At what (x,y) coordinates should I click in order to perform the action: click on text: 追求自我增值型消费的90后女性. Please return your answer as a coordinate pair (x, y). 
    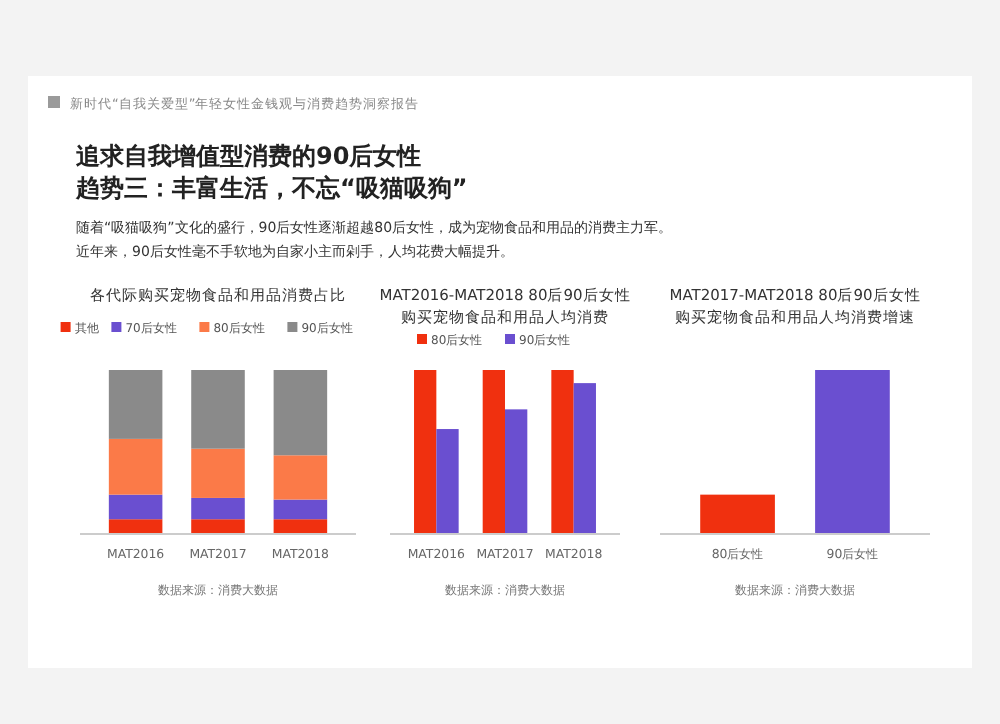
    Looking at the image, I should click on (248, 156).